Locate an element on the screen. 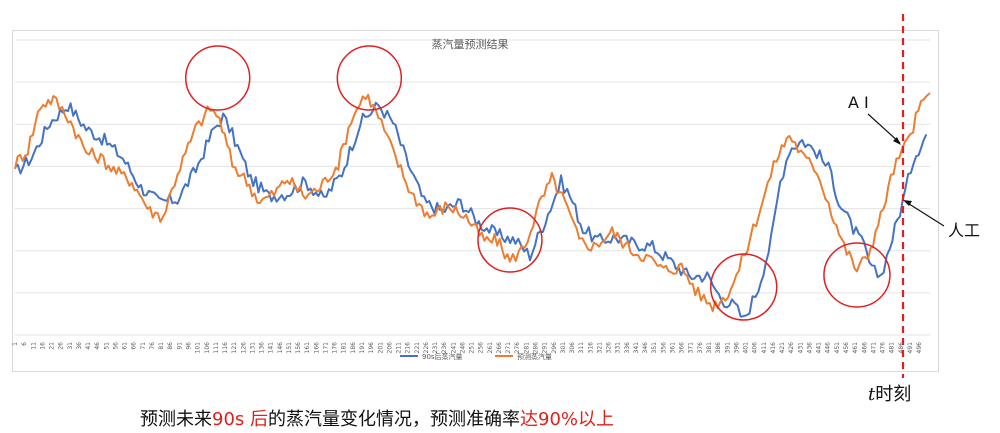 The width and height of the screenshot is (1000, 433). x-tick-label: 56 is located at coordinates (115, 346).